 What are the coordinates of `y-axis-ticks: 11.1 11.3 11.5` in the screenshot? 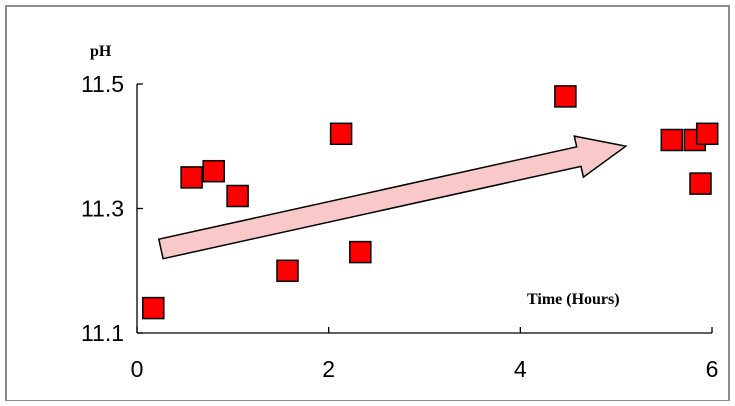 It's located at (112, 208).